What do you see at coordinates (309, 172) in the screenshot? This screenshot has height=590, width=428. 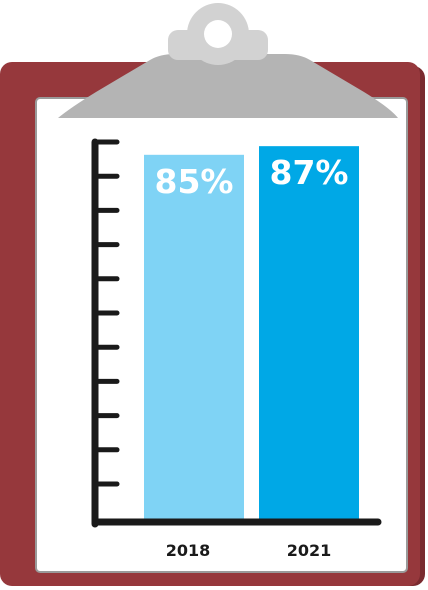 I see `data-label-2021: 87%` at bounding box center [309, 172].